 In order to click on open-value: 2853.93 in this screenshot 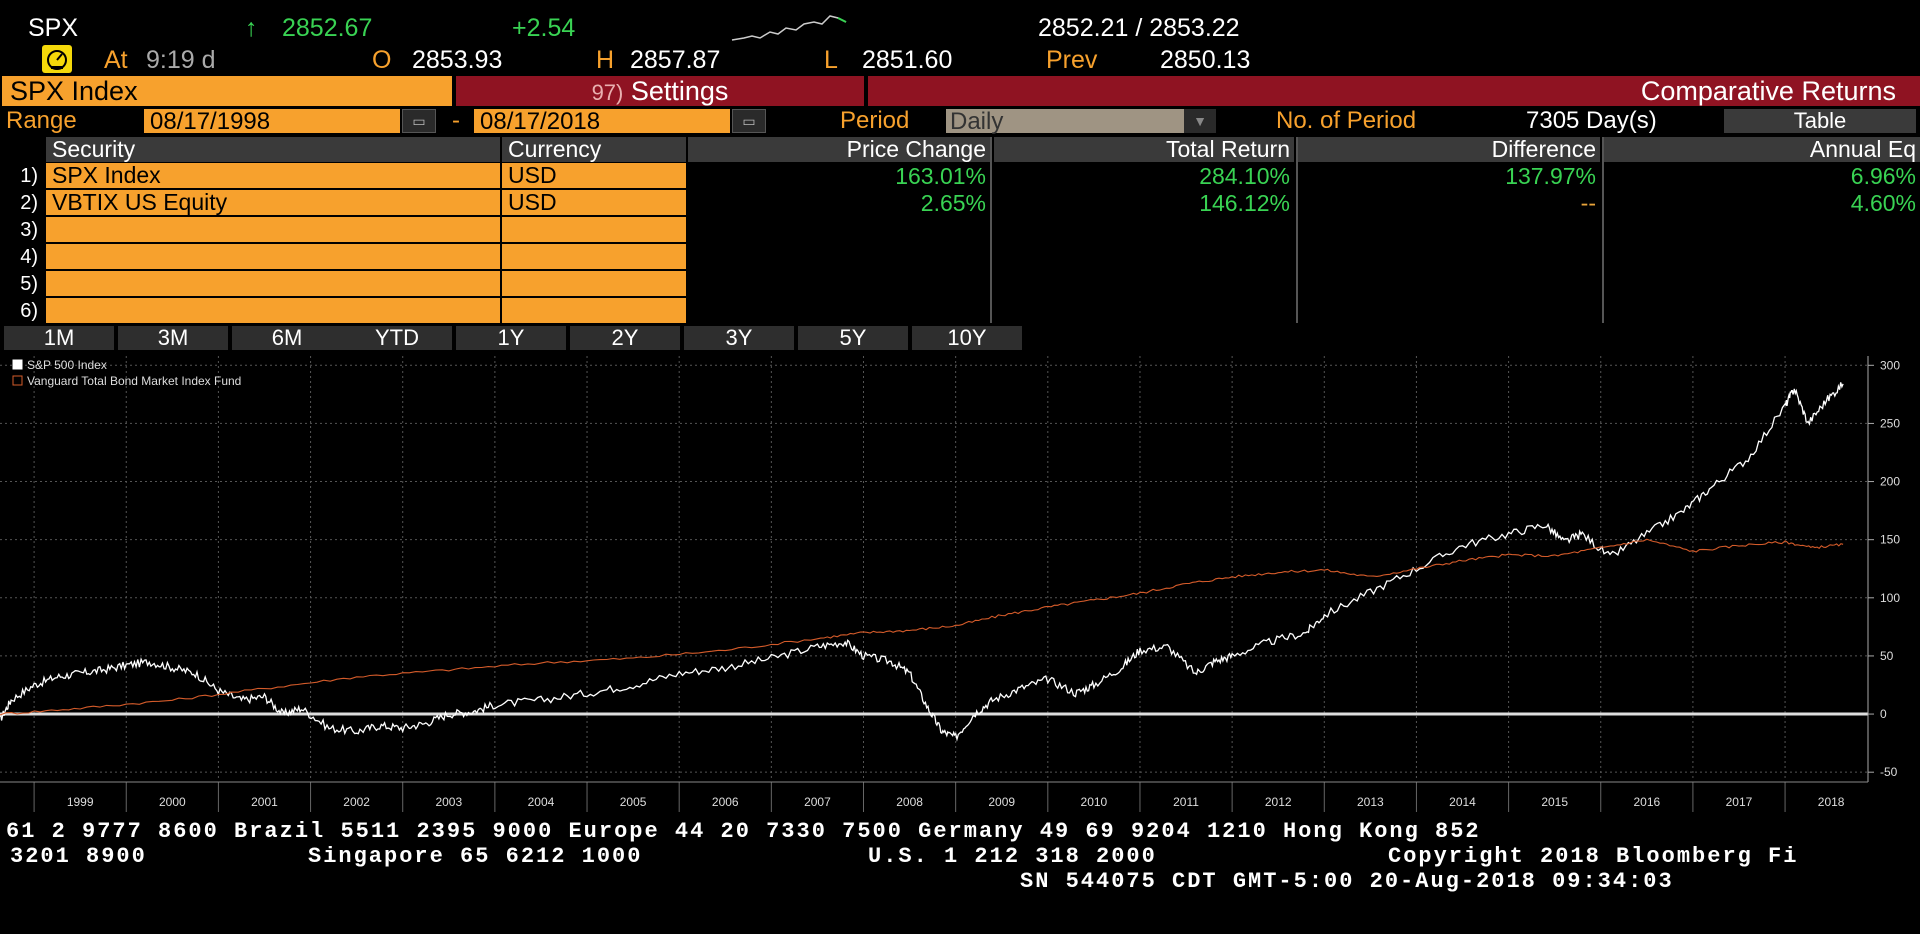, I will do `click(457, 60)`.